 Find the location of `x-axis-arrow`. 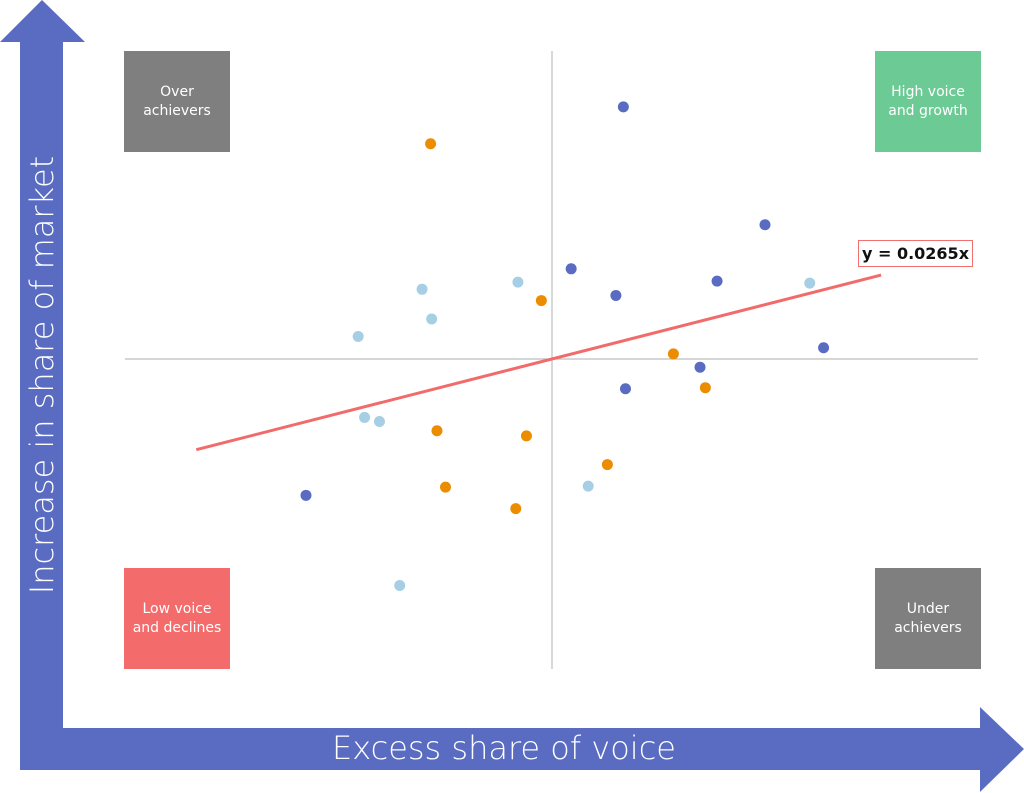

x-axis-arrow is located at coordinates (522, 749).